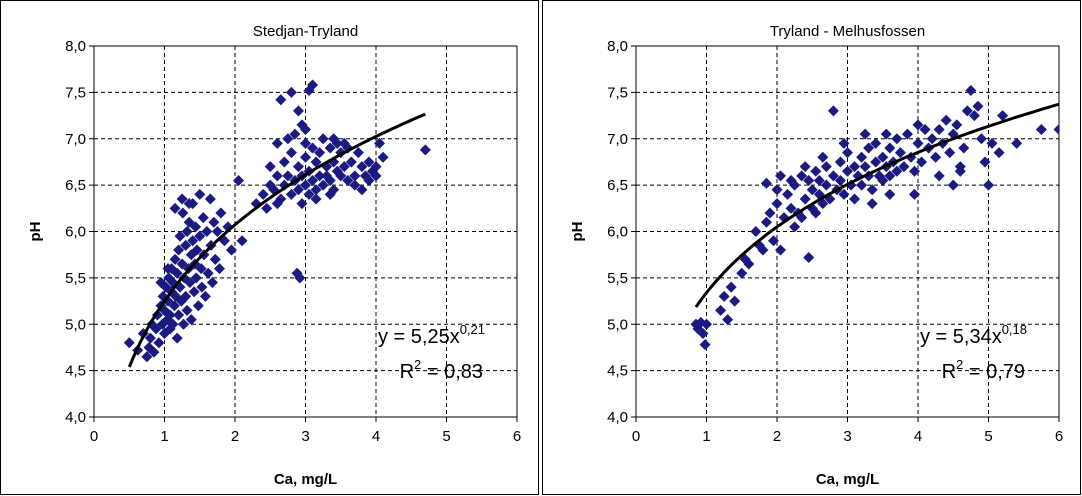 This screenshot has height=496, width=1082. I want to click on y-tick-label: 5,5, so click(75, 278).